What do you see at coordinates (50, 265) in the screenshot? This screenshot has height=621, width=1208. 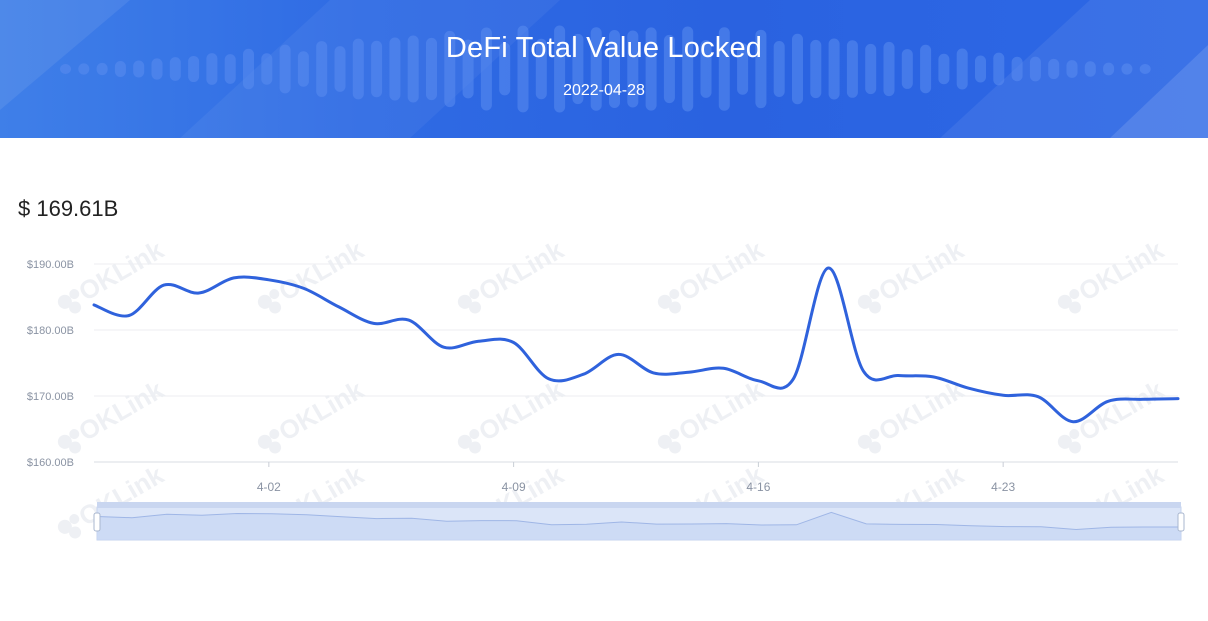 I see `y-tick-label: $190.00B` at bounding box center [50, 265].